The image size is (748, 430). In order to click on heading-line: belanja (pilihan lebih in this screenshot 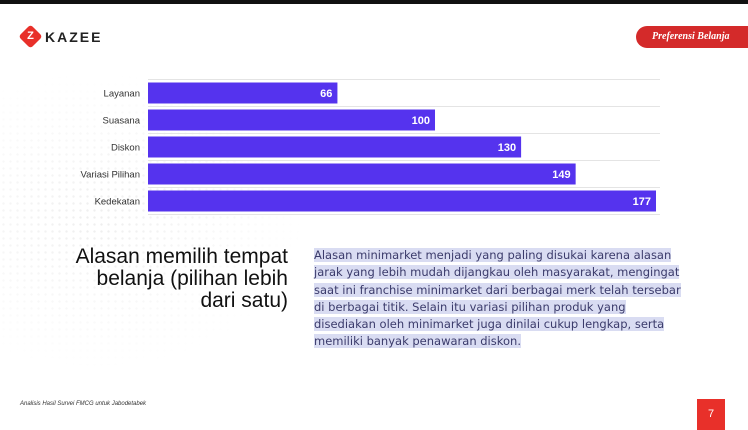, I will do `click(192, 278)`.